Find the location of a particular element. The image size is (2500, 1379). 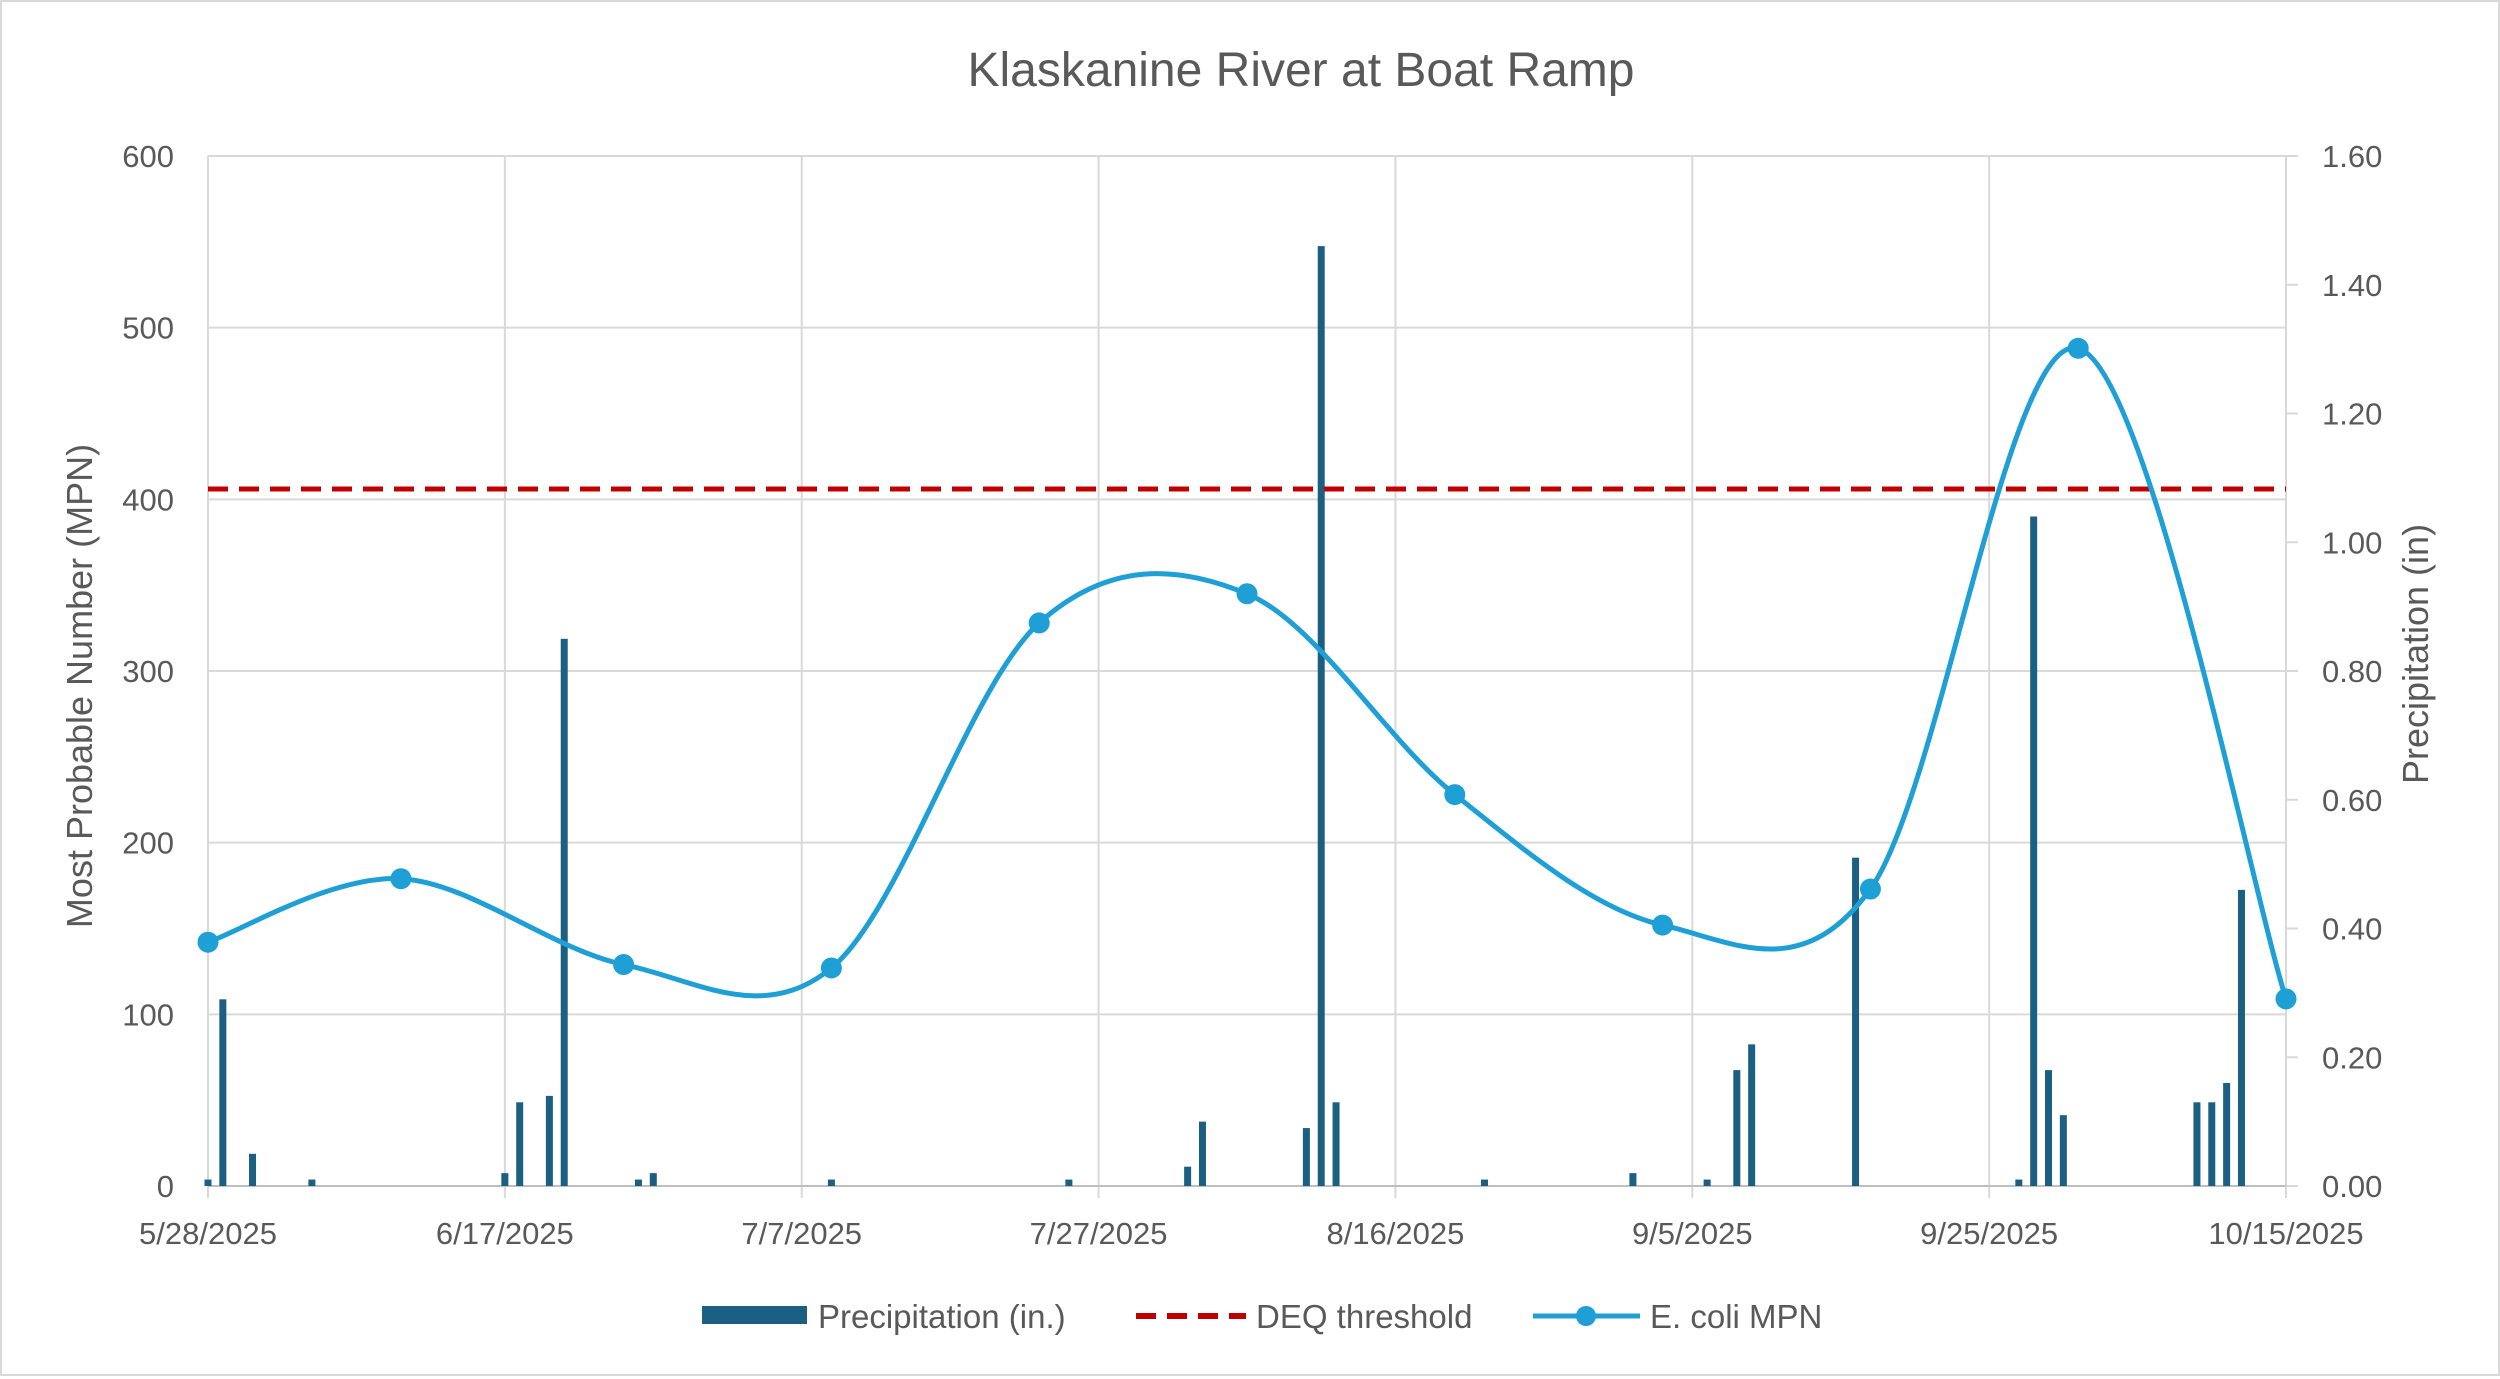

y-right-tick-label: 1.20 is located at coordinates (2352, 414).